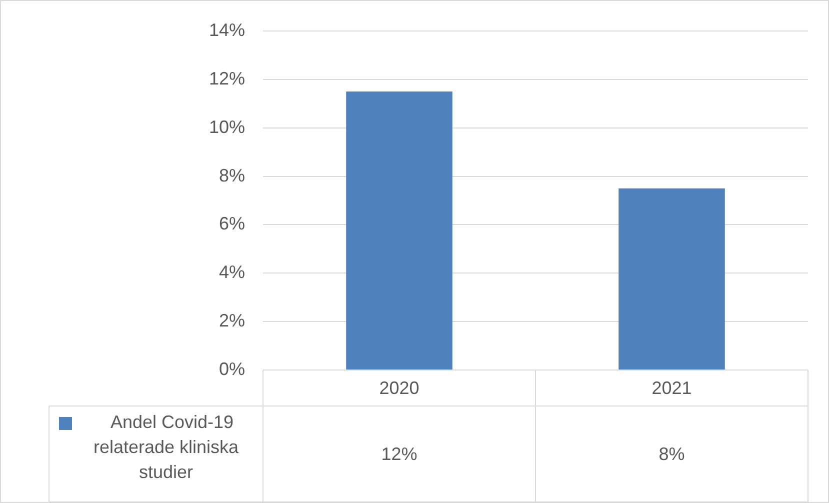  What do you see at coordinates (231, 272) in the screenshot?
I see `y-tick-label: 4%` at bounding box center [231, 272].